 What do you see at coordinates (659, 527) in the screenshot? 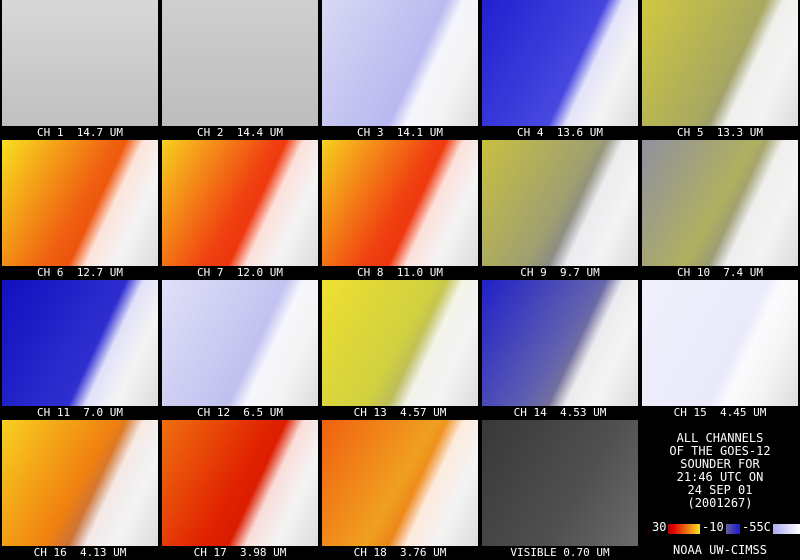
I see `scale-label: 30` at bounding box center [659, 527].